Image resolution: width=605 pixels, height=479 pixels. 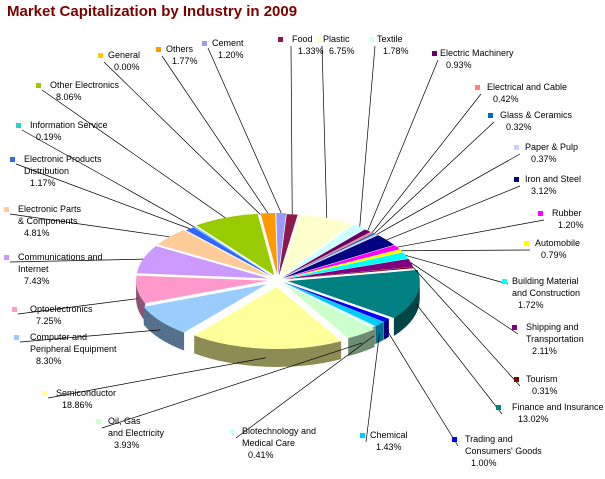 What do you see at coordinates (551, 153) in the screenshot?
I see `slice-label: Paper & Pulp 0.37%` at bounding box center [551, 153].